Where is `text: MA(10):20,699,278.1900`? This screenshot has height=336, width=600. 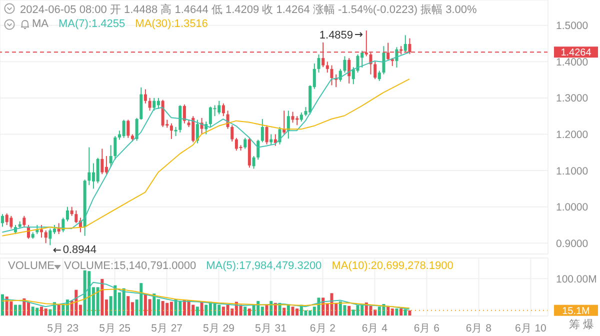 text: MA(10):20,699,278.1900 is located at coordinates (393, 266).